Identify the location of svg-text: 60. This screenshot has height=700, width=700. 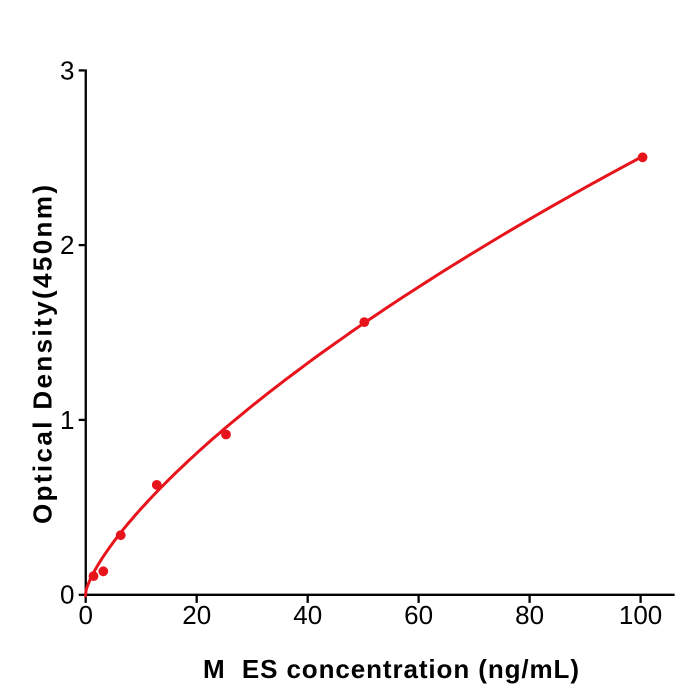
(418, 615).